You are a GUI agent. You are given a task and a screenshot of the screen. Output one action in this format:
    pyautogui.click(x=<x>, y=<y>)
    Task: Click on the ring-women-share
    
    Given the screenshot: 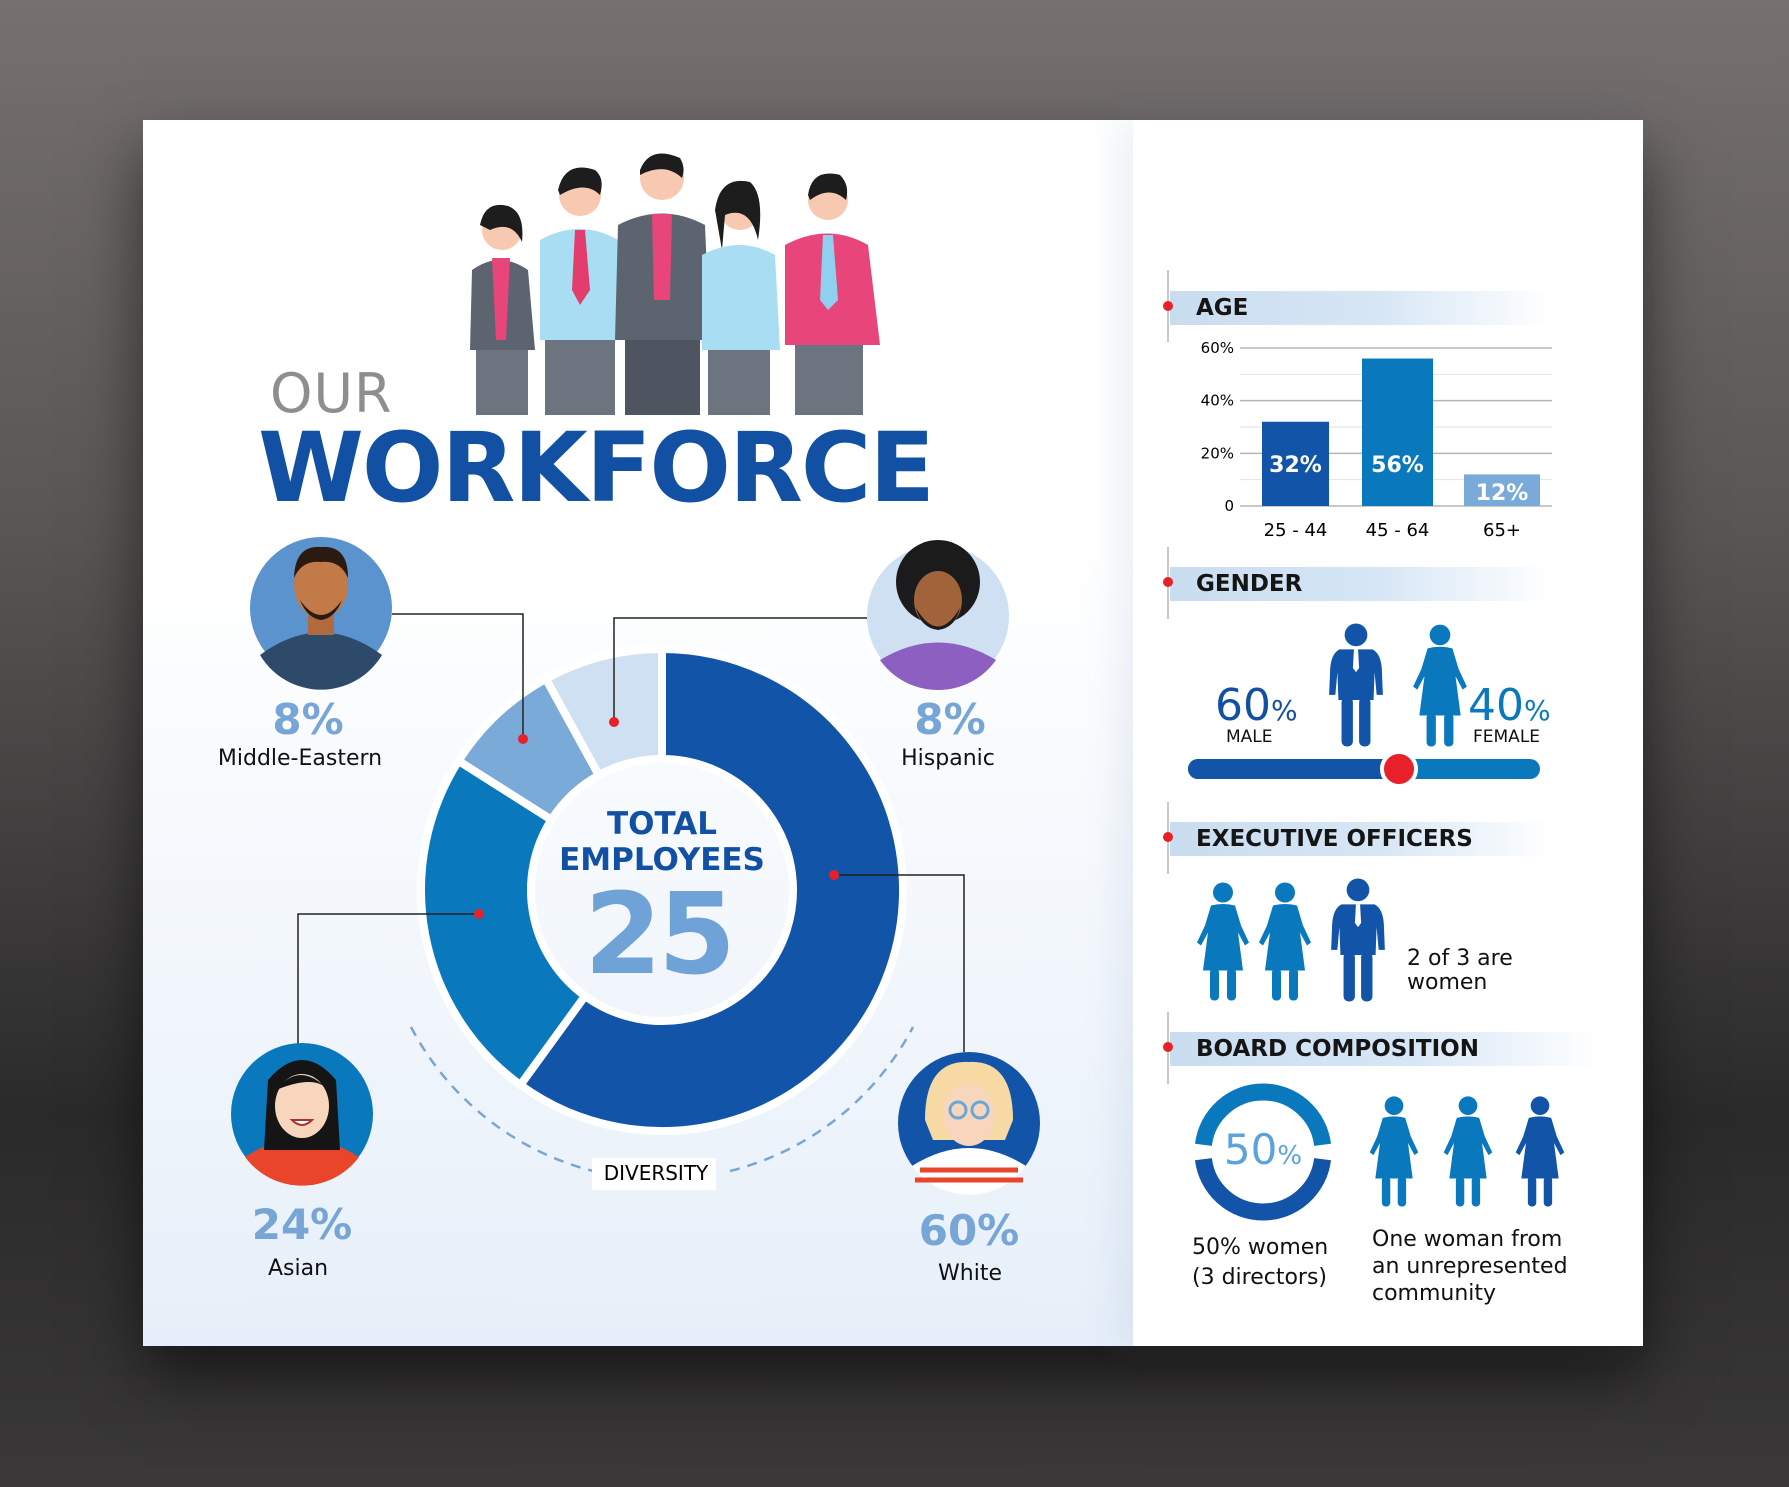 What is the action you would take?
    pyautogui.click(x=1263, y=1115)
    